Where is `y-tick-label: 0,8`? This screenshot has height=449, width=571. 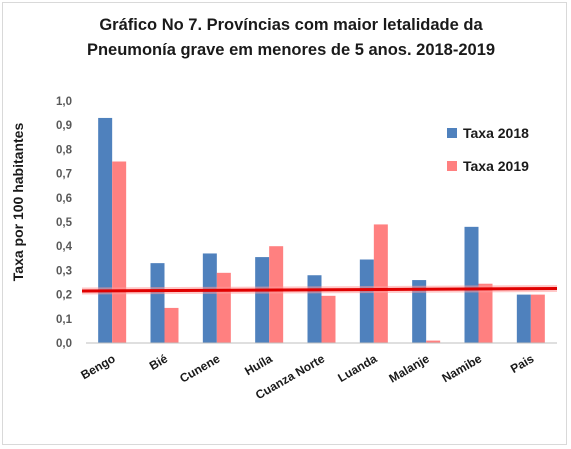
y-tick-label: 0,8 is located at coordinates (64, 150).